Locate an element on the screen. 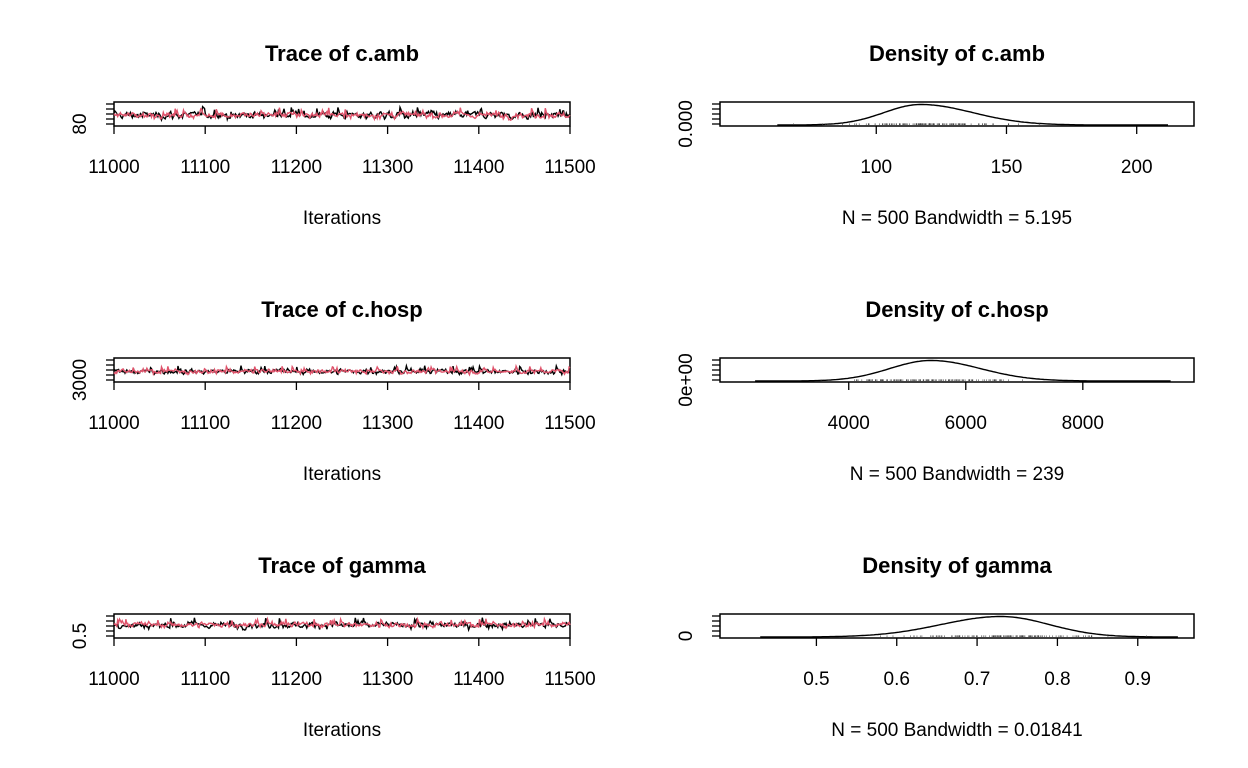  x-tick-label: 0.6 is located at coordinates (897, 679).